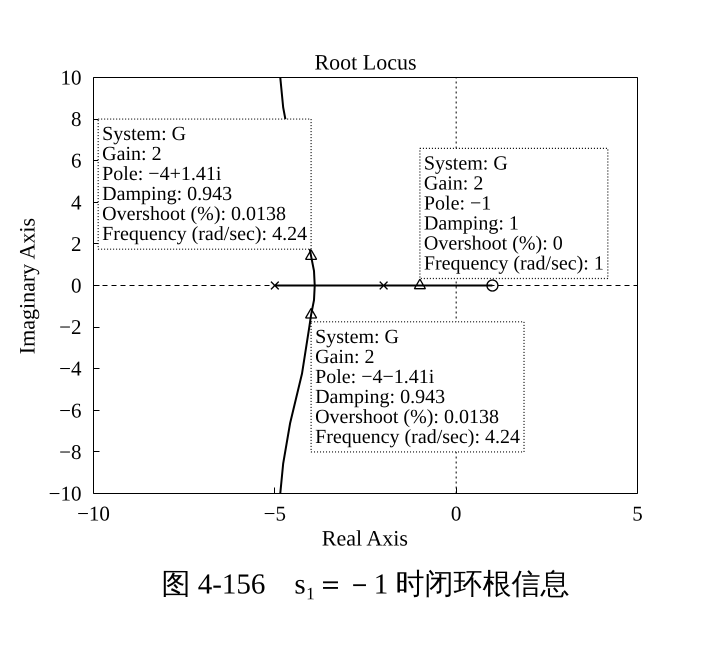  What do you see at coordinates (76, 119) in the screenshot?
I see `y-tick-label: 8` at bounding box center [76, 119].